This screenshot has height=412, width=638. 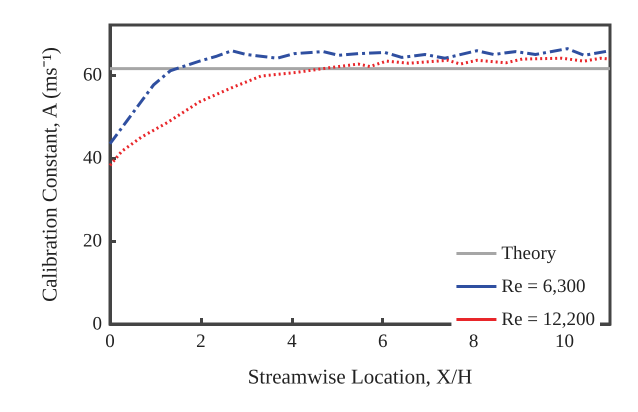 I want to click on x-tick-label: 2, so click(x=201, y=341).